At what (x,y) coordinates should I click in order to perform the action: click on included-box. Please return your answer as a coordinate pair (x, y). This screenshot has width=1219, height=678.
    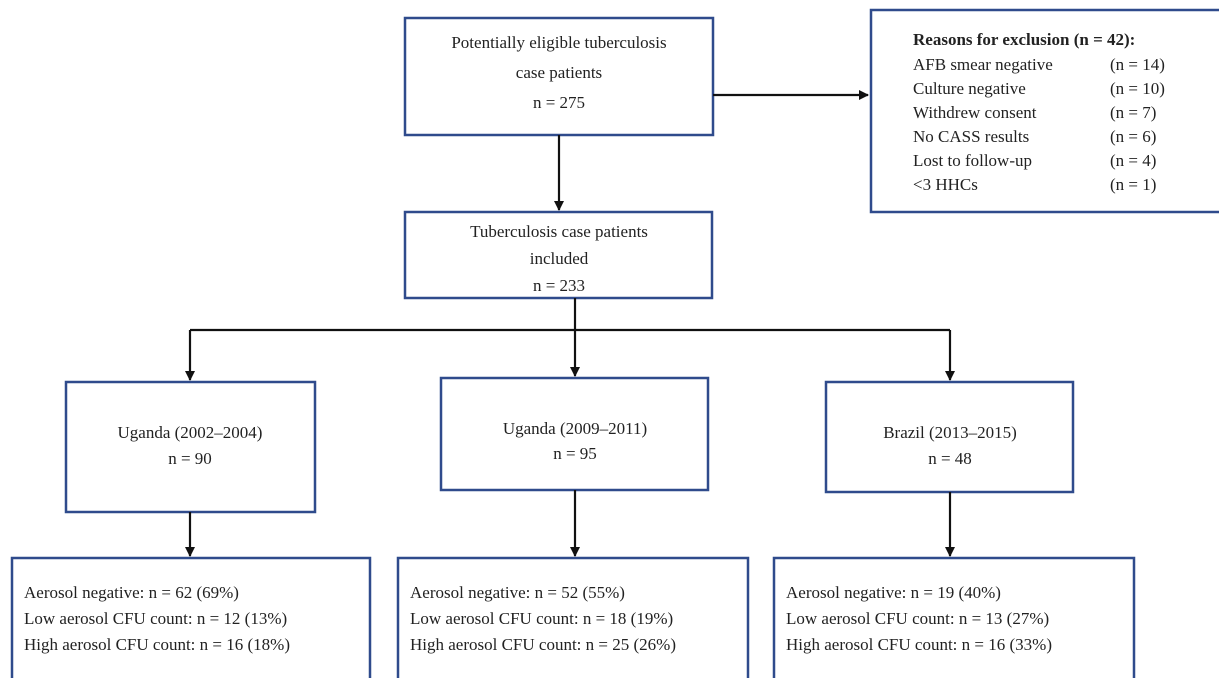
    Looking at the image, I should click on (558, 255).